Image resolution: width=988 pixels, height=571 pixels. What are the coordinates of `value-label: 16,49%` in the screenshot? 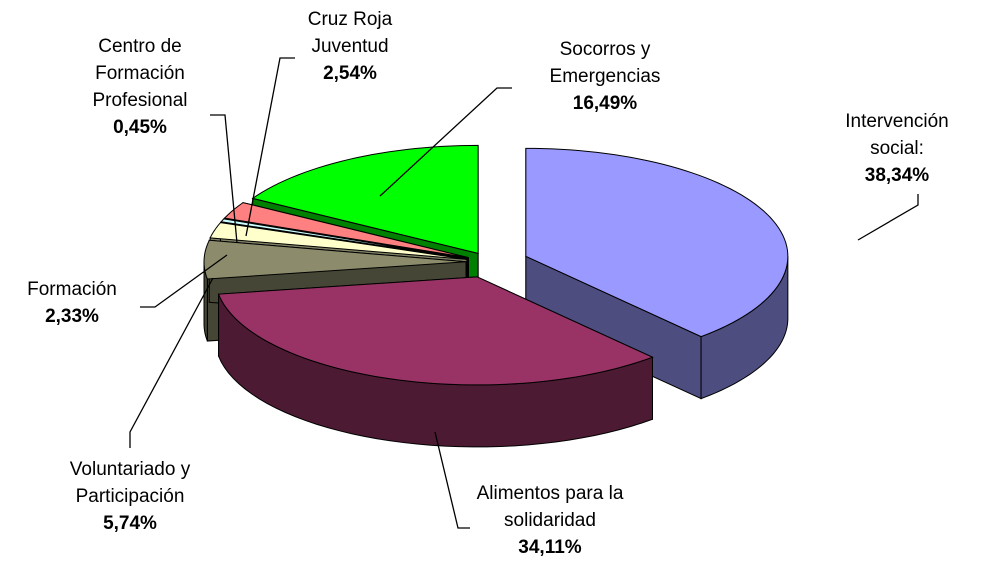 It's located at (605, 103).